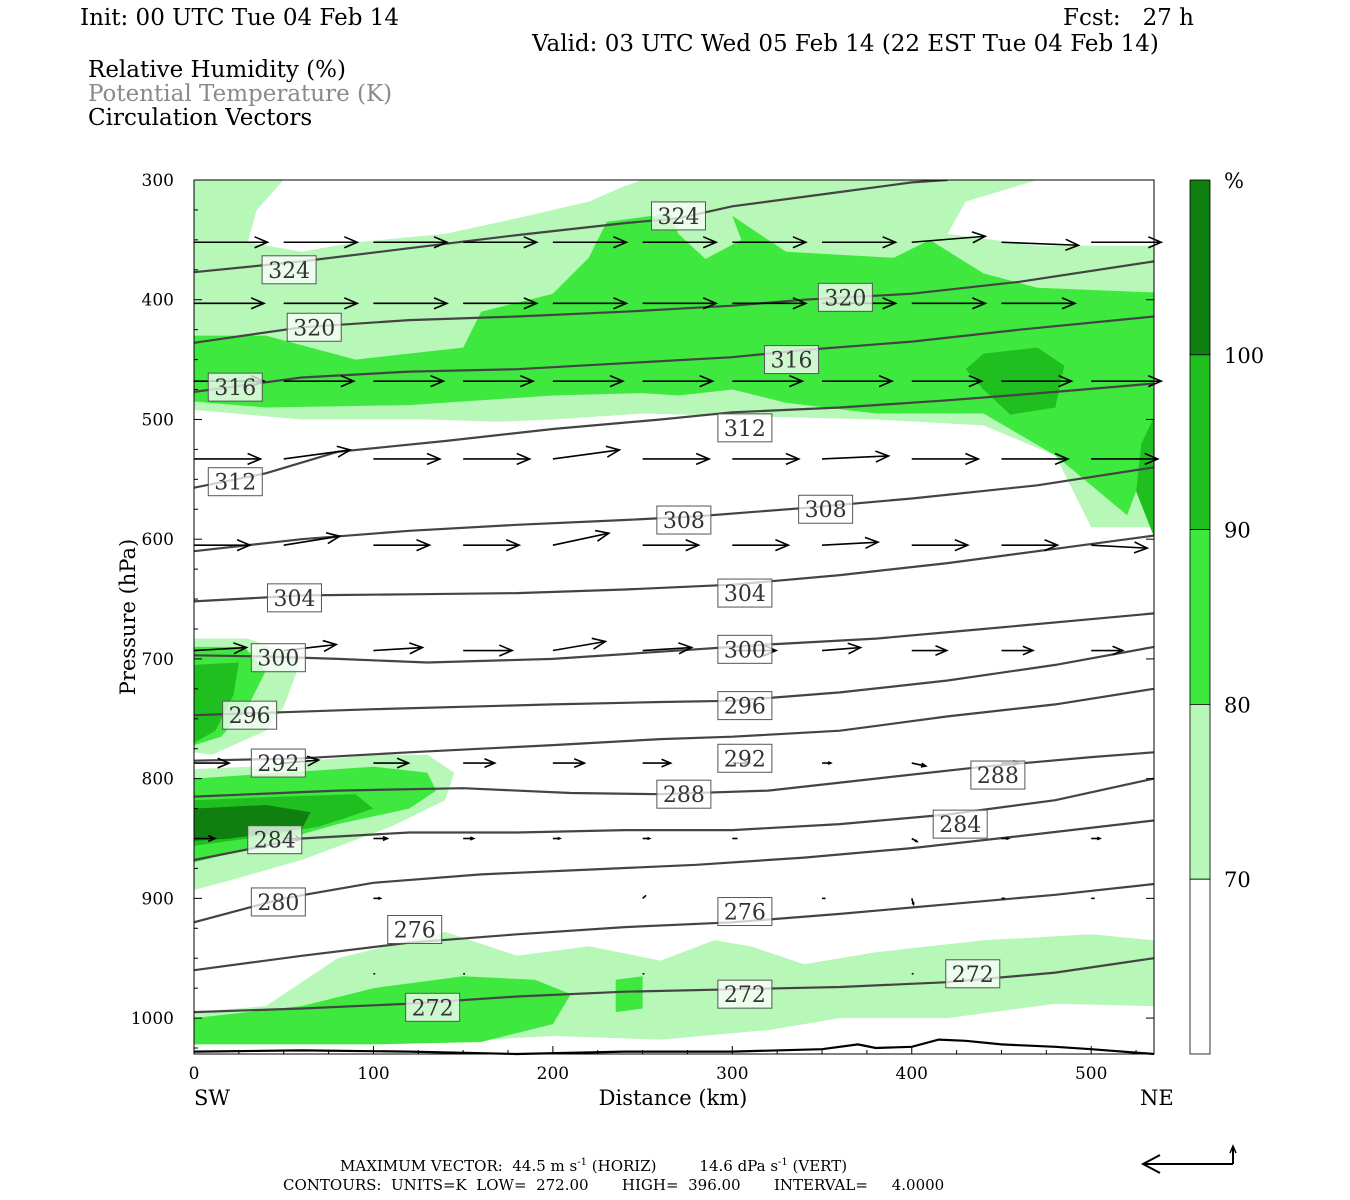  What do you see at coordinates (1157, 1098) in the screenshot?
I see `x-end-label-right: NE` at bounding box center [1157, 1098].